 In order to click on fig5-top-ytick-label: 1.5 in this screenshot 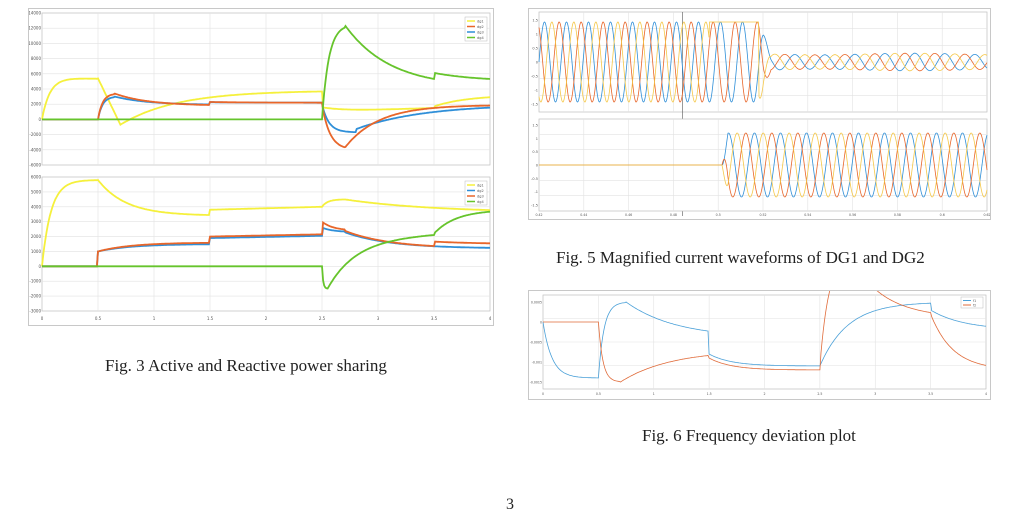, I will do `click(535, 21)`.